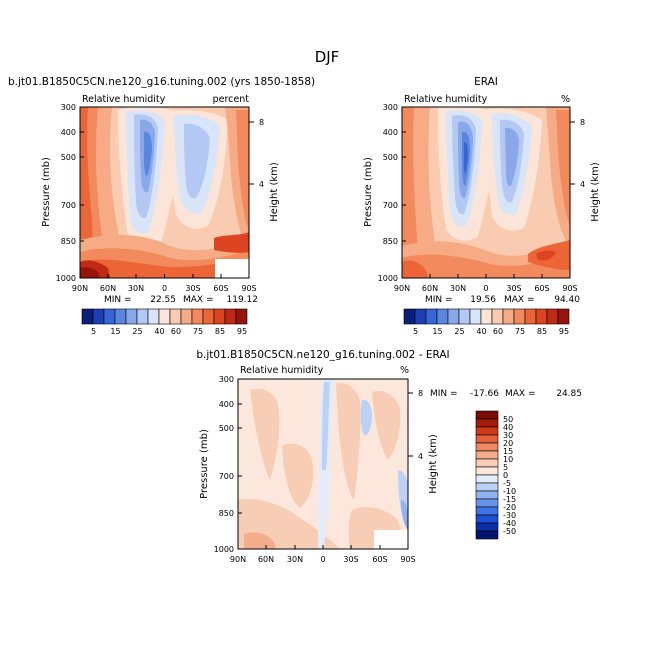 The width and height of the screenshot is (654, 654). I want to click on colorbar-label: -30, so click(509, 515).